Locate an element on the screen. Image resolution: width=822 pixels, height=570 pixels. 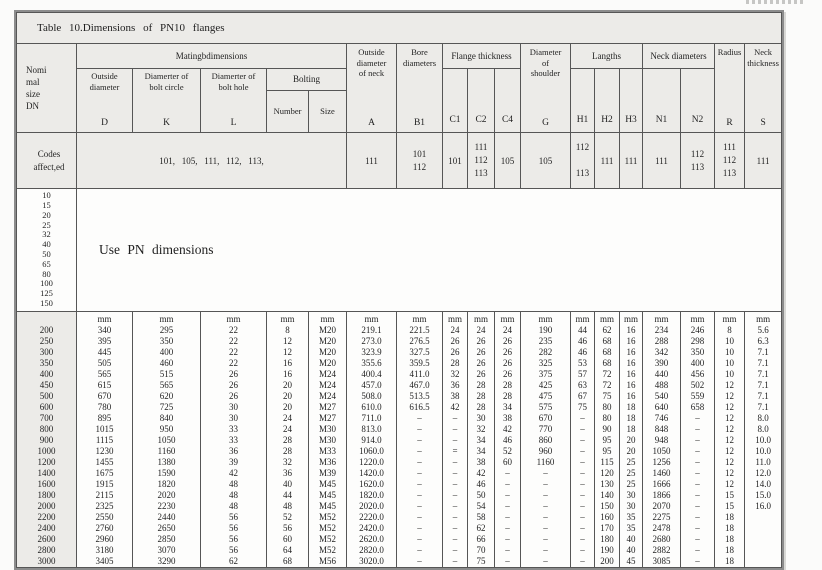
header-bolting-size: Size is located at coordinates (327, 111).